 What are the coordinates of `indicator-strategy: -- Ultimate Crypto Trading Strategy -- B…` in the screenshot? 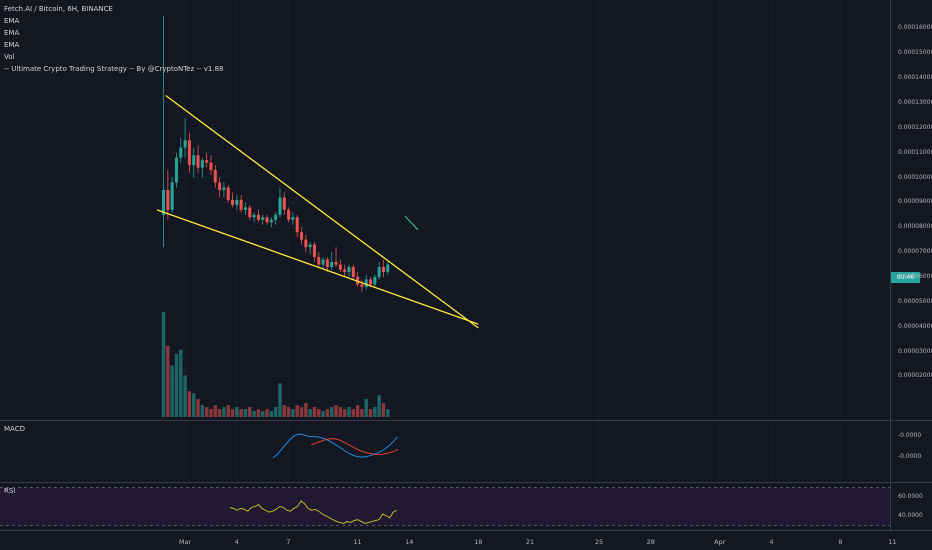 It's located at (114, 69).